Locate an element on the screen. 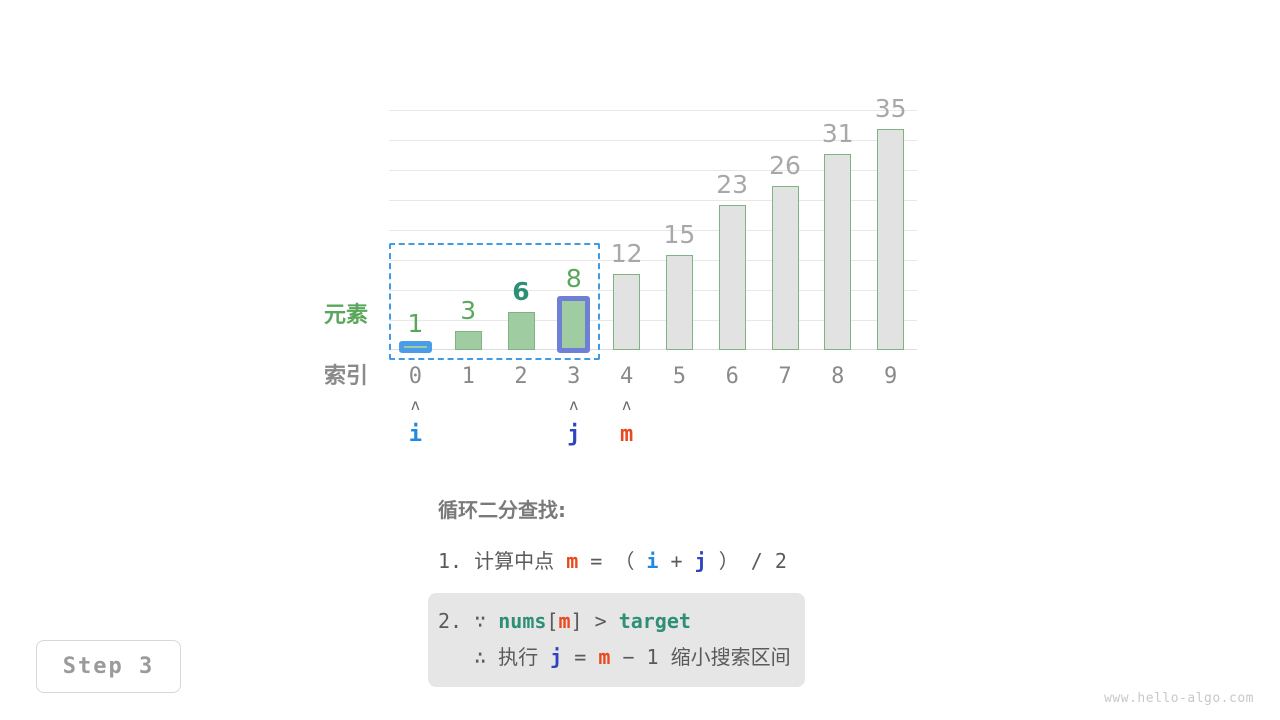 This screenshot has width=1280, height=720. step2-one: 1 is located at coordinates (652, 657).